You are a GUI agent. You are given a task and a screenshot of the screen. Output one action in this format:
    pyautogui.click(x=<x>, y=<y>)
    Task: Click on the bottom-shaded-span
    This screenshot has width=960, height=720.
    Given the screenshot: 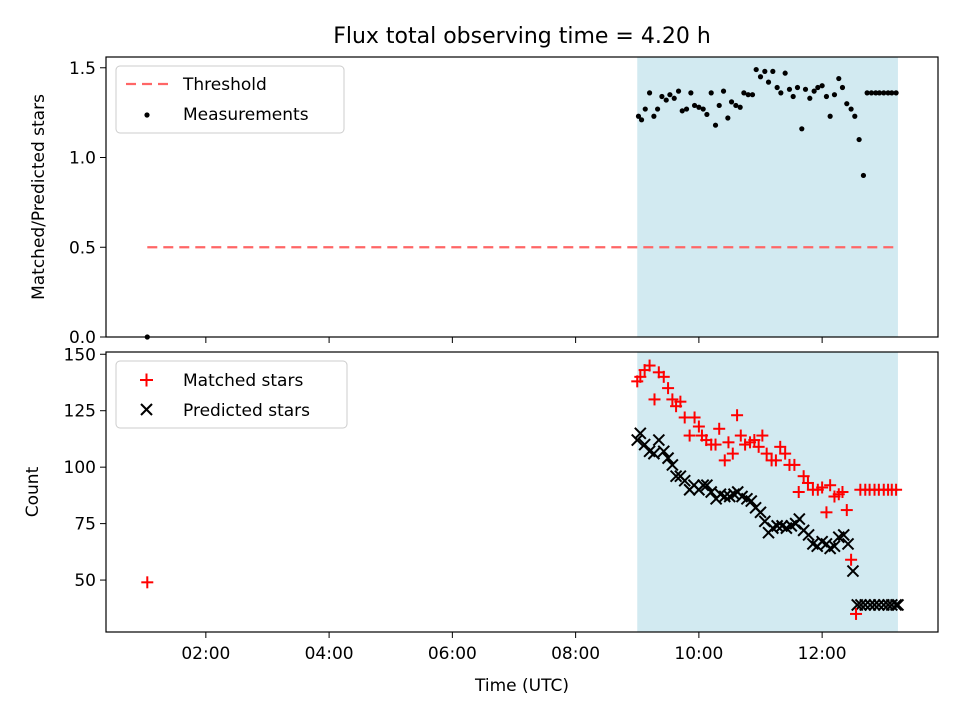 What is the action you would take?
    pyautogui.click(x=767, y=492)
    